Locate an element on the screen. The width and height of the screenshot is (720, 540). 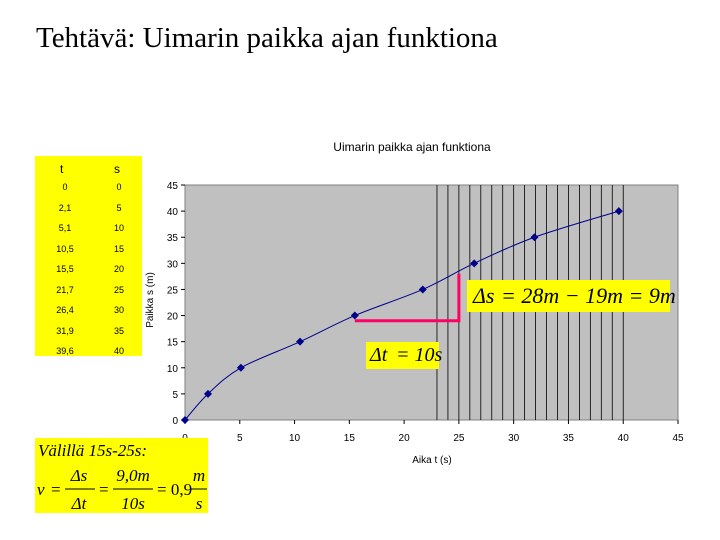
x-tick-label: 15 is located at coordinates (350, 438).